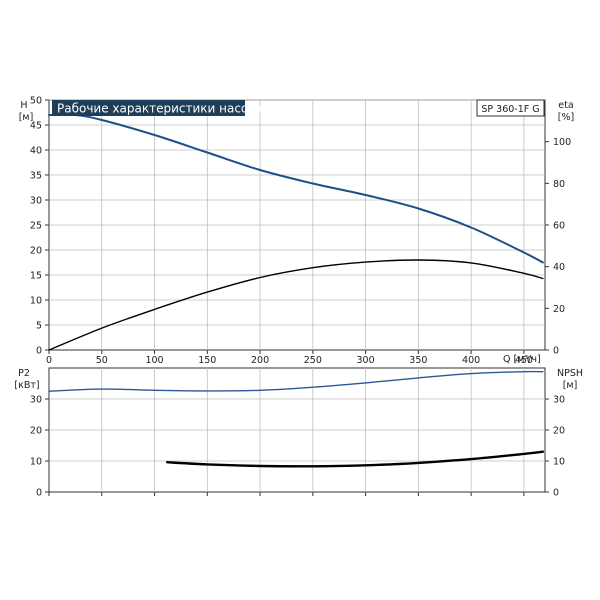 Image resolution: width=600 pixels, height=600 pixels. What do you see at coordinates (355, 459) in the screenshot?
I see `npsh-curve` at bounding box center [355, 459].